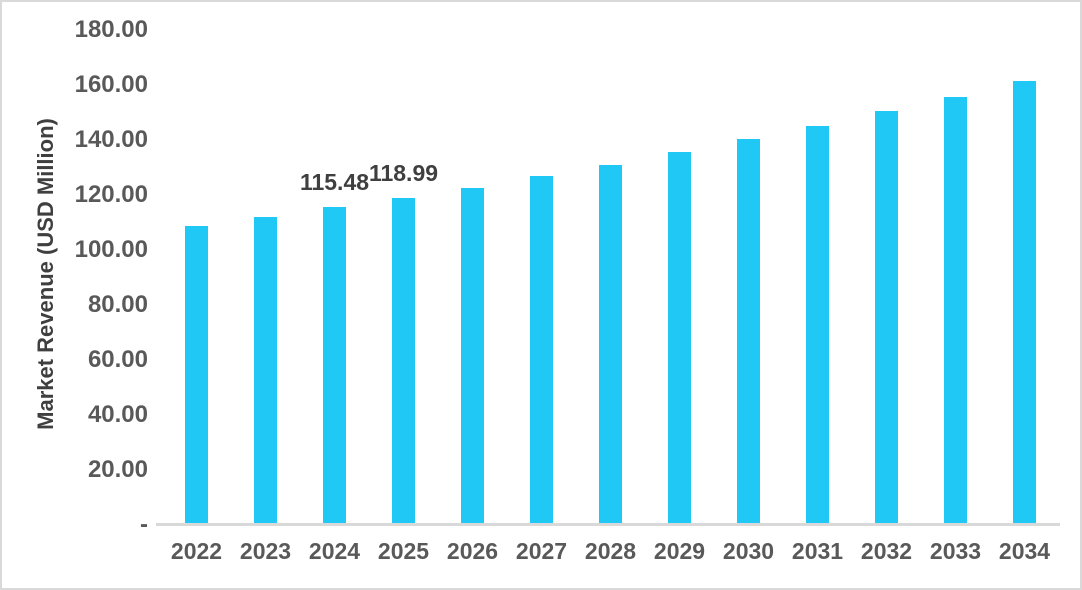  I want to click on bar-2023, so click(265, 370).